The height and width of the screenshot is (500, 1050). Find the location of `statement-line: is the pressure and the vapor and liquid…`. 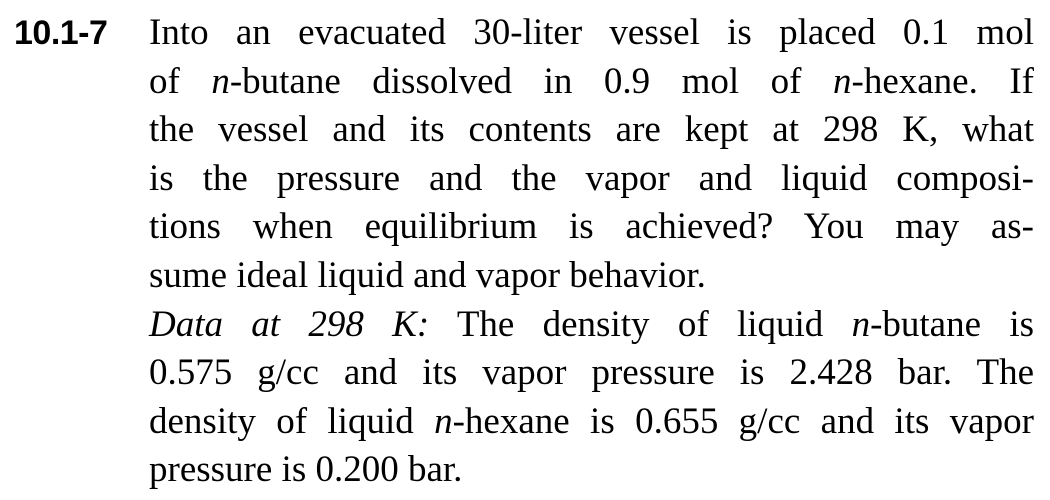

statement-line: is the pressure and the vapor and liquid… is located at coordinates (591, 178).